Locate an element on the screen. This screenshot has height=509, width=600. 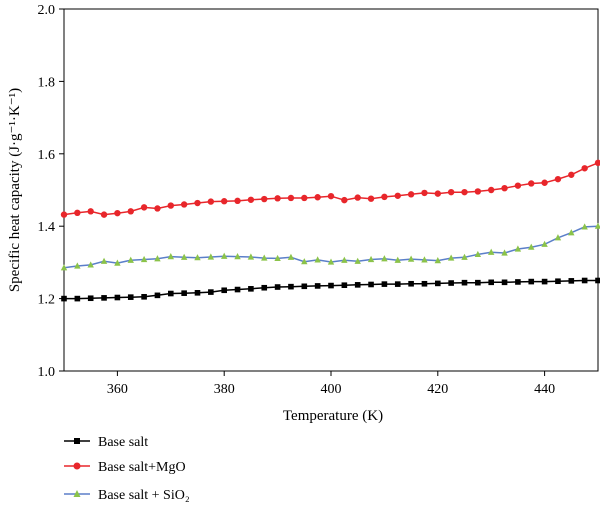
y-tick-label: 1.0 is located at coordinates (47, 372).